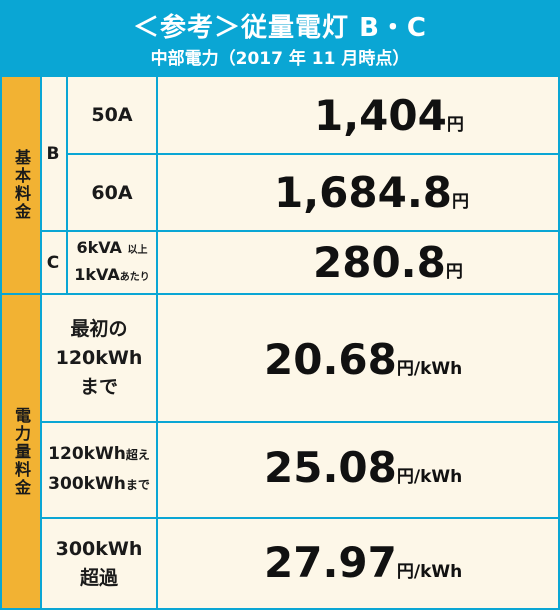 This screenshot has width=560, height=610. I want to click on header-banner: ＜参考＞従量電灯 B・C 中部電力（2017 年 11 月時点）, so click(280, 38).